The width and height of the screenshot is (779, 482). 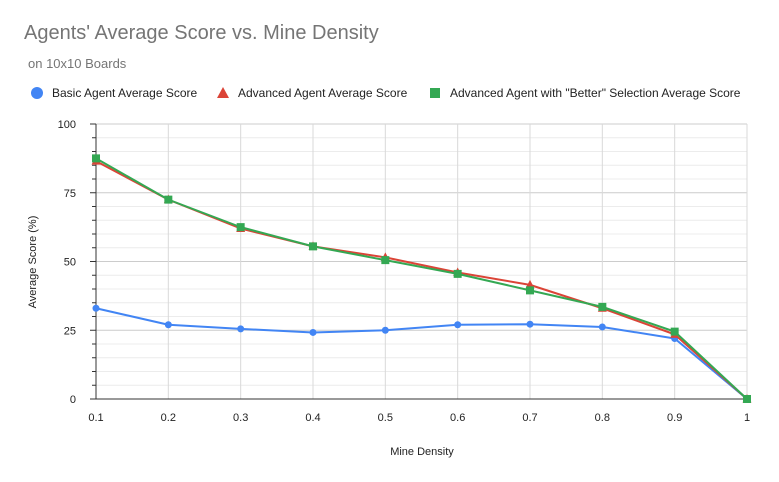 What do you see at coordinates (422, 452) in the screenshot?
I see `x-axis-label: Mine Density` at bounding box center [422, 452].